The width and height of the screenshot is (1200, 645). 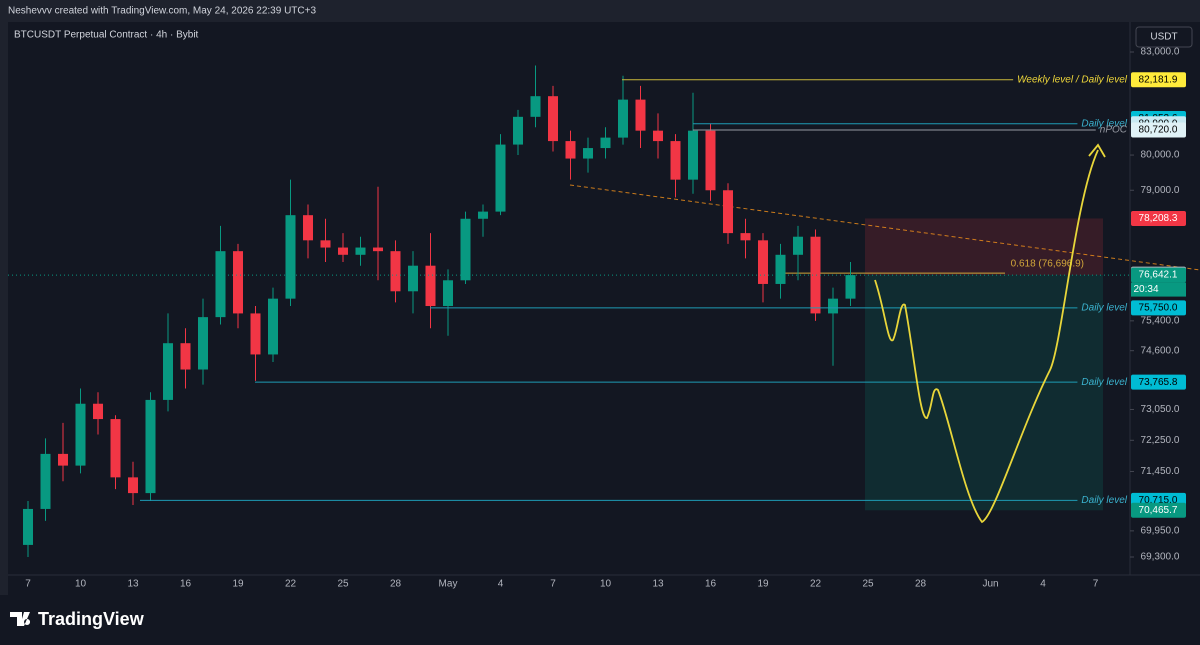 What do you see at coordinates (396, 584) in the screenshot?
I see `x-tick-label: 28` at bounding box center [396, 584].